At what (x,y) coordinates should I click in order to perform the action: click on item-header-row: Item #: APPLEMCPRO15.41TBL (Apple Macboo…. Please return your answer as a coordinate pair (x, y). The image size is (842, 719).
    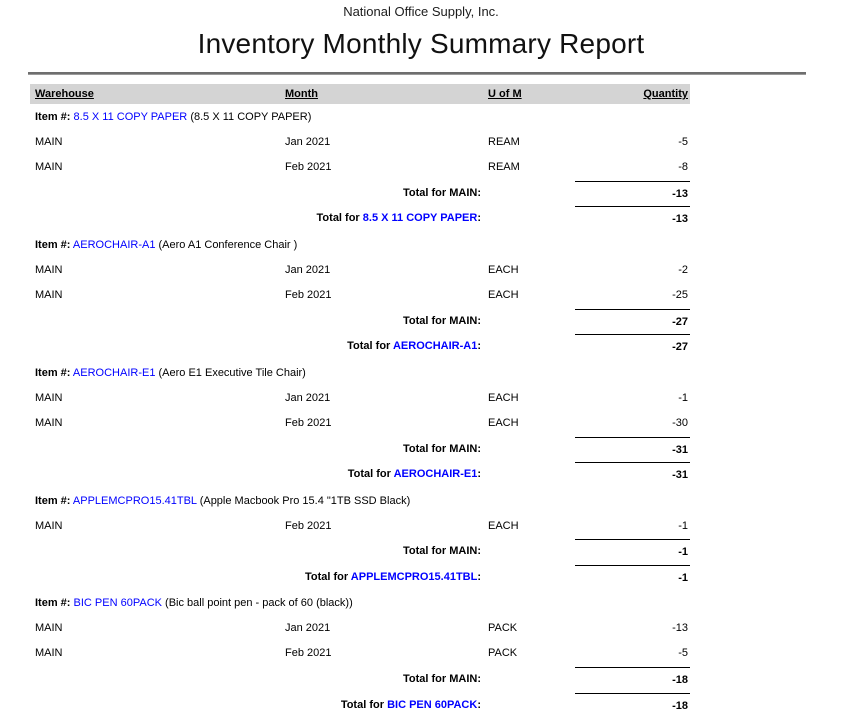
    Looking at the image, I should click on (360, 501).